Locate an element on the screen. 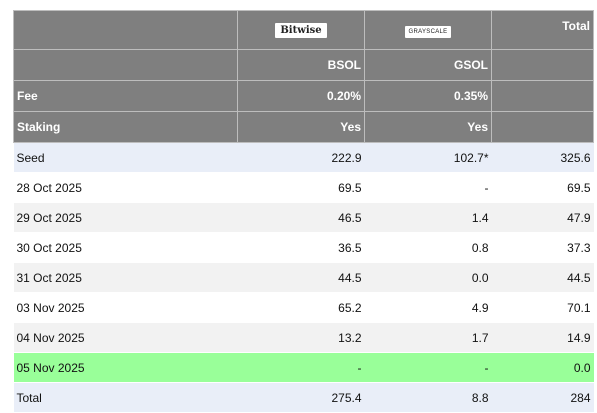 The image size is (597, 413). header-logo-row: Bitwise GRAYSCALE Total is located at coordinates (303, 30).